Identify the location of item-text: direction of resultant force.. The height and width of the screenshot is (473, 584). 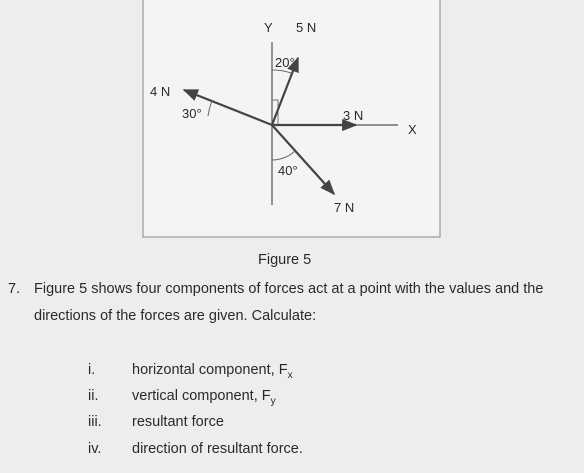
(217, 449).